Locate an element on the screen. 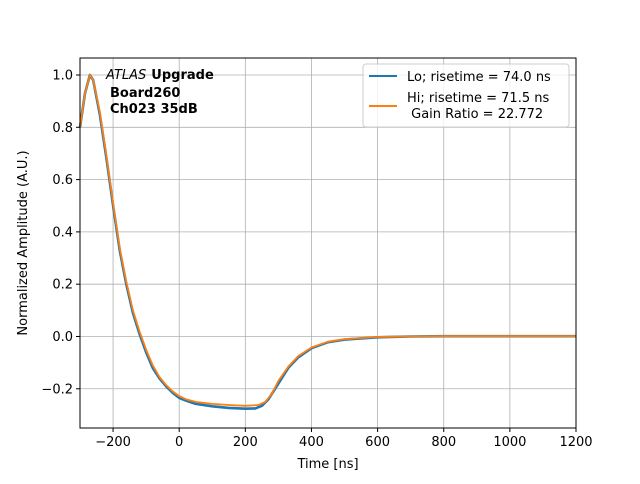 The image size is (640, 484). y-axis-label: Normalized Amplitude (A.U.) is located at coordinates (23, 242).